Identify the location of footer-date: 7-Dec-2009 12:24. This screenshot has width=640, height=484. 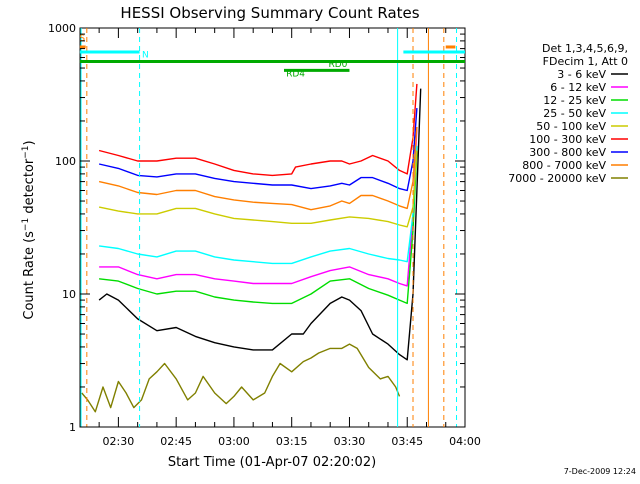
(600, 471).